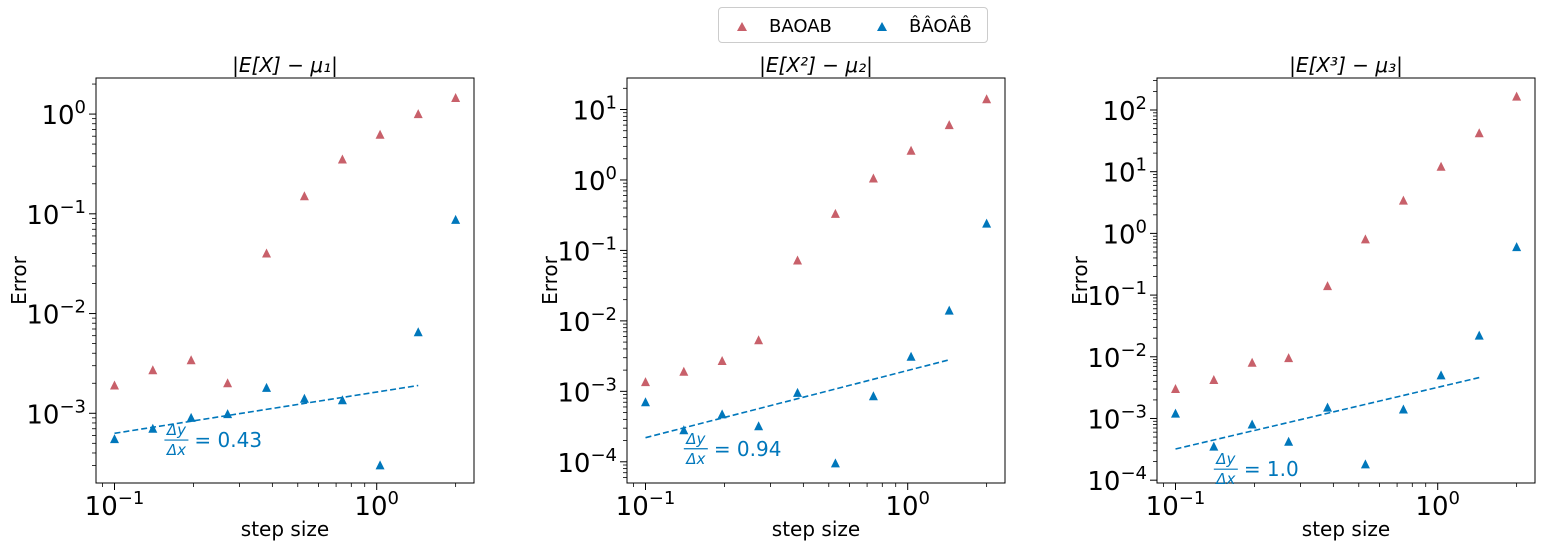 The width and height of the screenshot is (1542, 546). I want to click on legend-marker-hat, so click(882, 26).